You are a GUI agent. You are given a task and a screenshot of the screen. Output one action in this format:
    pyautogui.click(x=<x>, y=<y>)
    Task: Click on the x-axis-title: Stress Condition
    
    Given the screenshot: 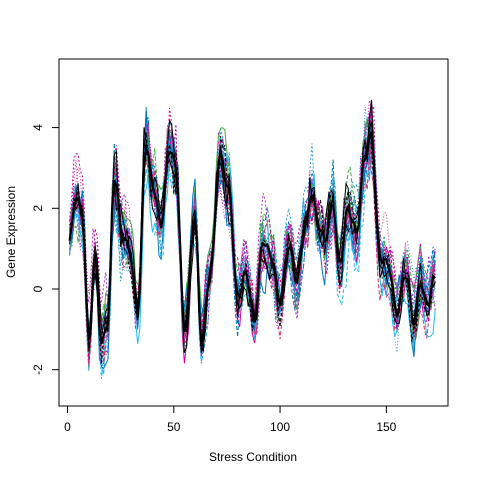 What is the action you would take?
    pyautogui.click(x=253, y=457)
    